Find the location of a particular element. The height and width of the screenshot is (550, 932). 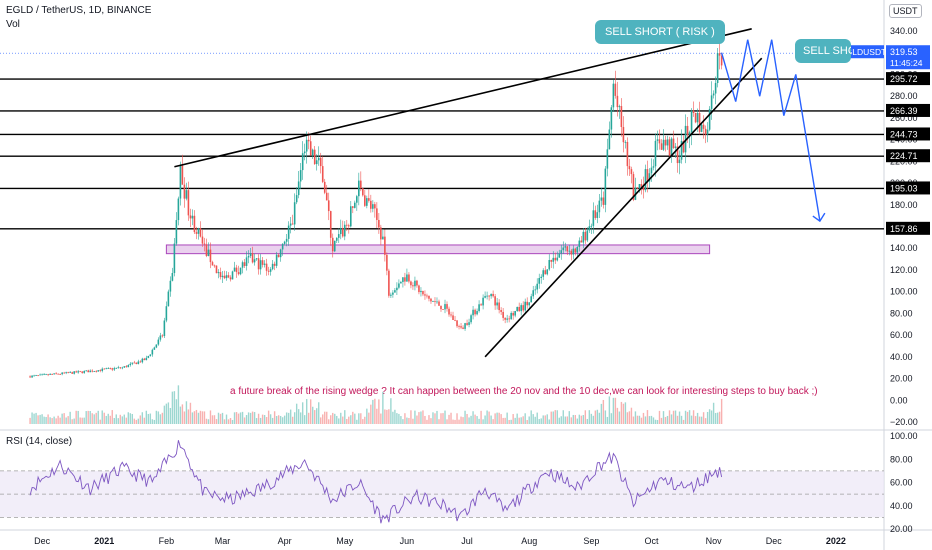

rsi-line is located at coordinates (376, 482).